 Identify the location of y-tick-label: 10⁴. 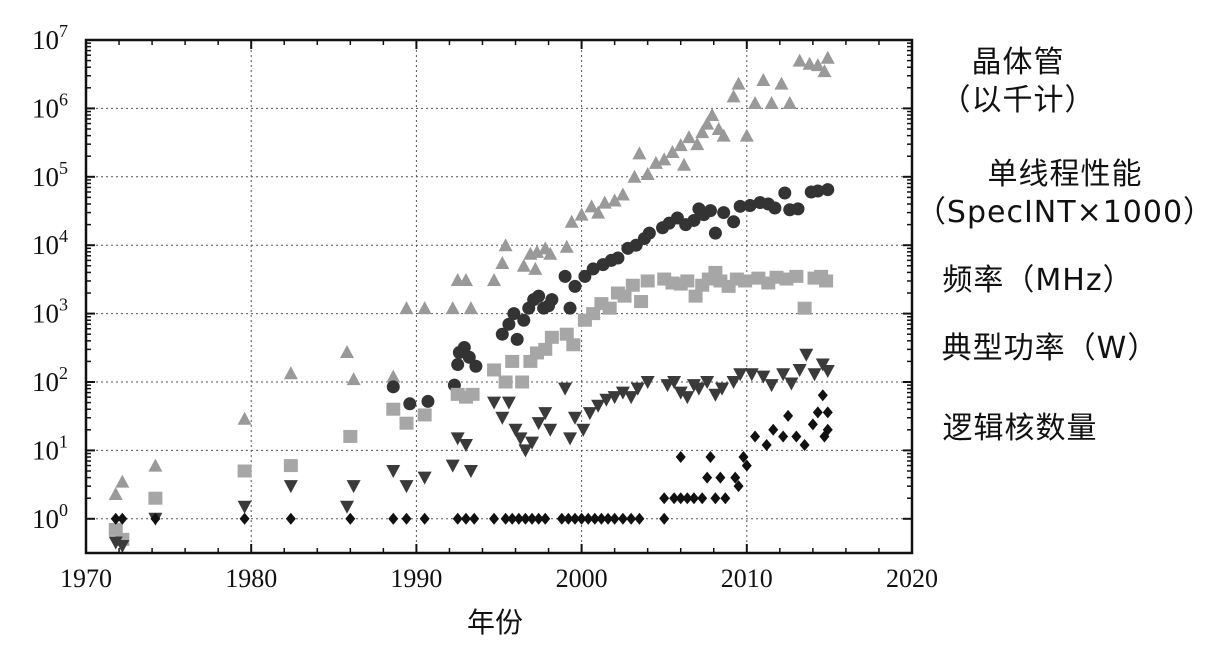
(50, 243).